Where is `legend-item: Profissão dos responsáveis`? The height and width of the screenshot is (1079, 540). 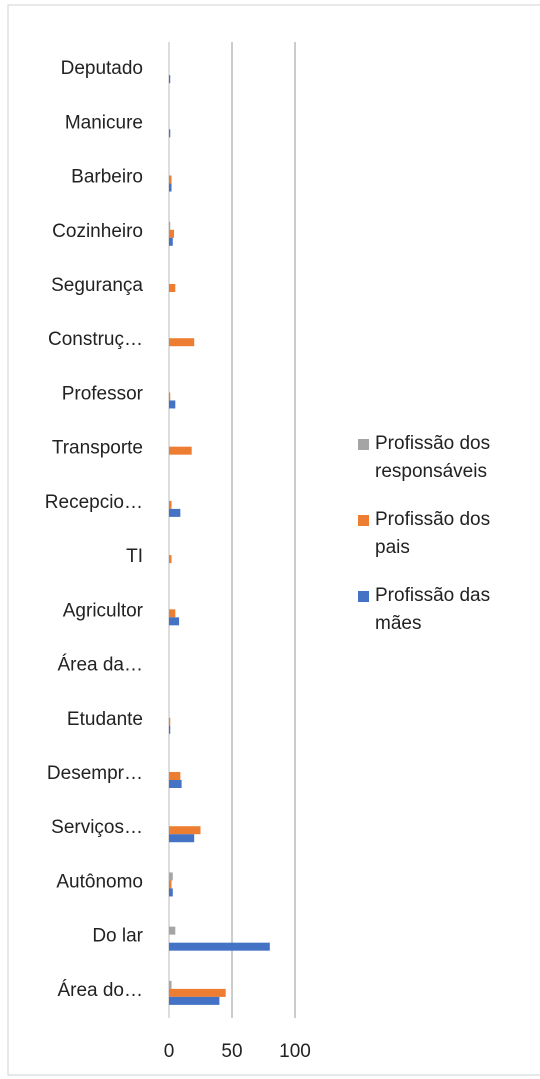 legend-item: Profissão dos responsáveis is located at coordinates (445, 458).